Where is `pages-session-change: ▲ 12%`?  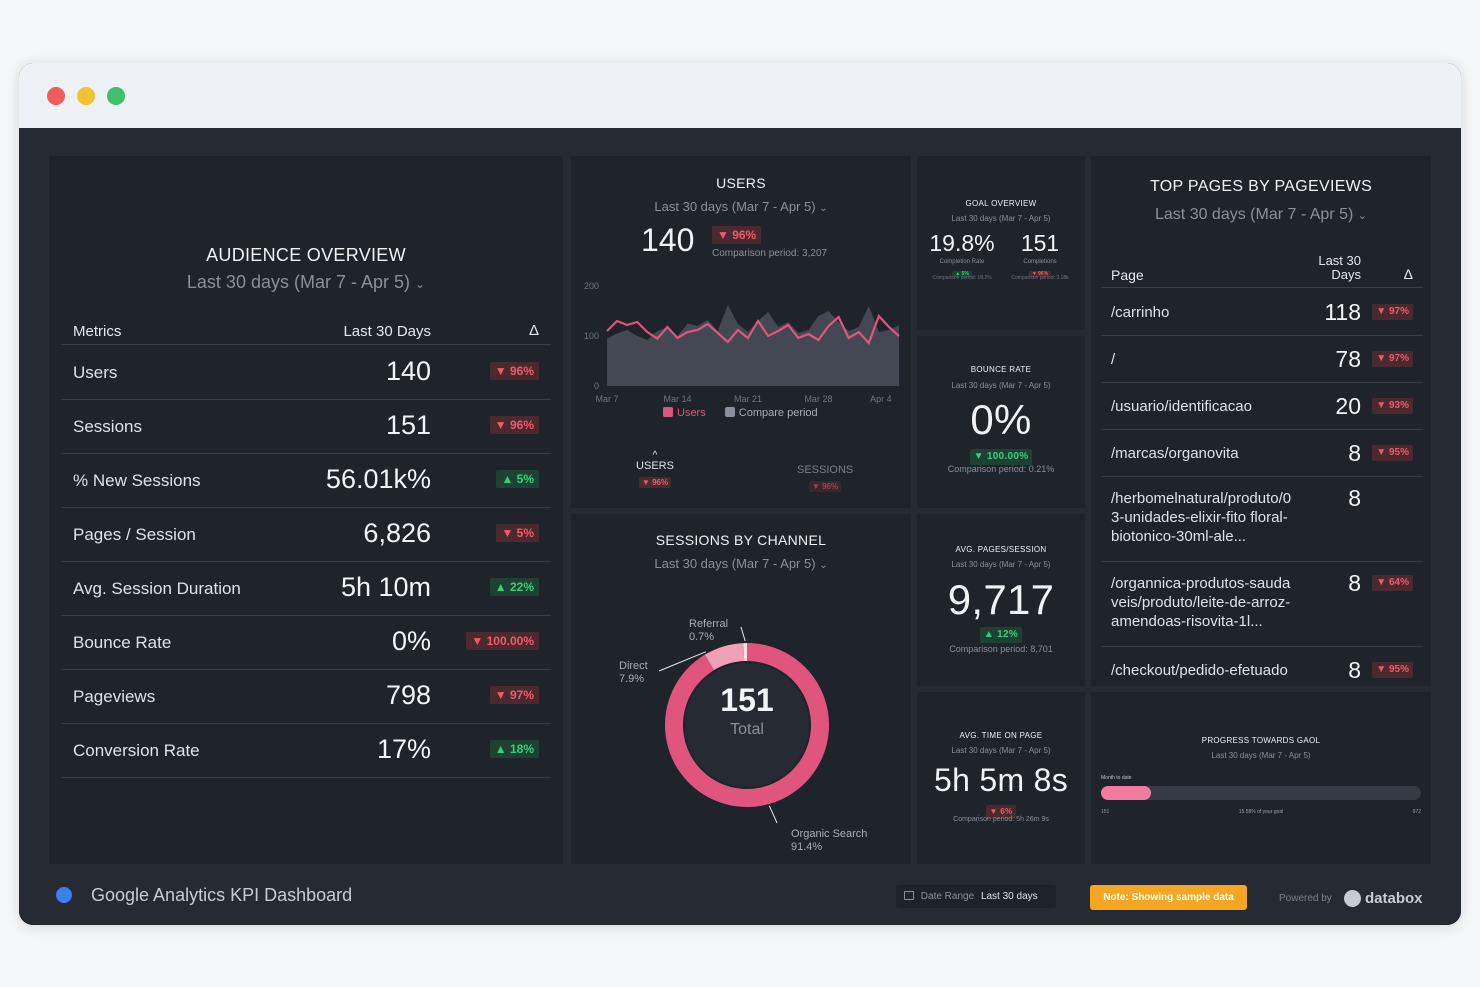 pages-session-change: ▲ 12% is located at coordinates (1001, 633).